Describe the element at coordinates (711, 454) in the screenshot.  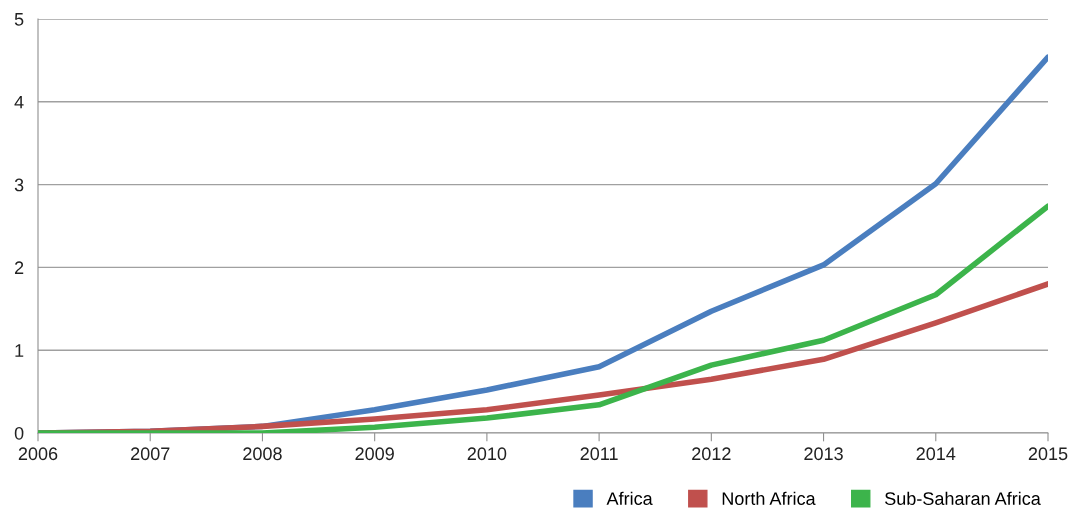
I see `x-tick-label: 2012` at that location.